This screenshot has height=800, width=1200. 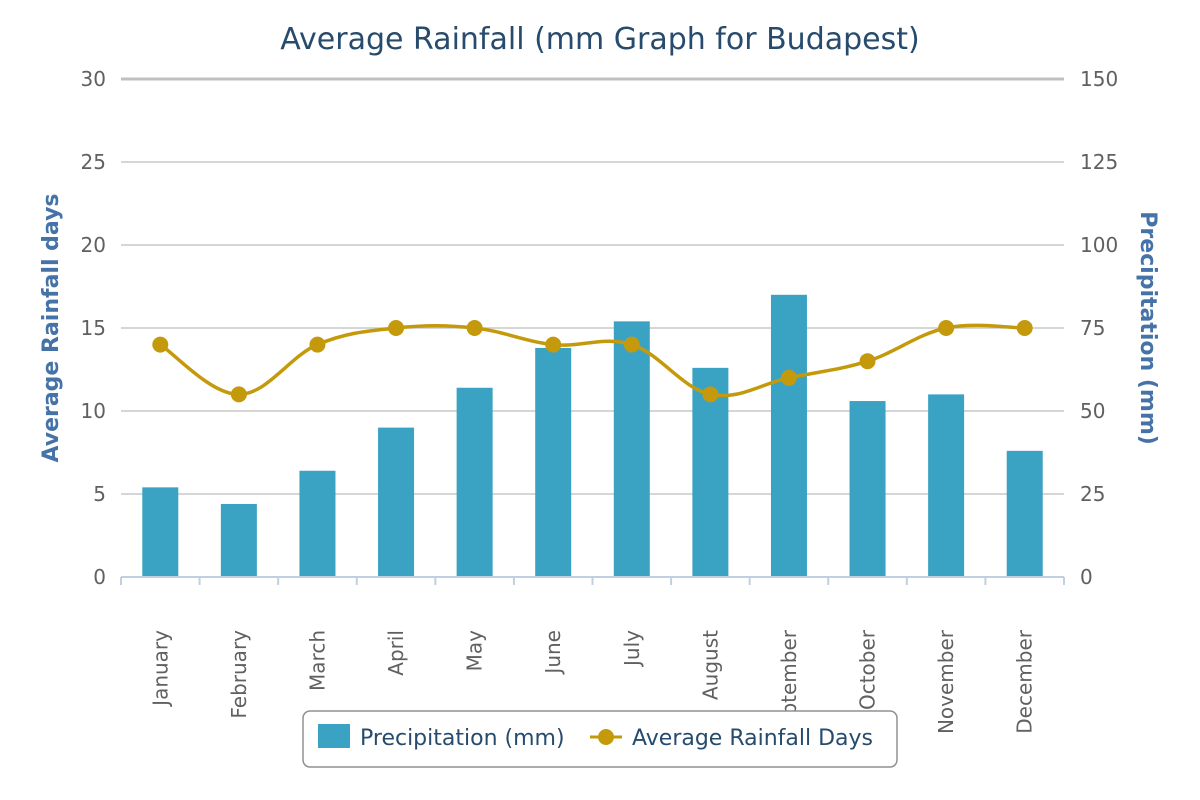 What do you see at coordinates (1099, 245) in the screenshot?
I see `right-tick-label: 100` at bounding box center [1099, 245].